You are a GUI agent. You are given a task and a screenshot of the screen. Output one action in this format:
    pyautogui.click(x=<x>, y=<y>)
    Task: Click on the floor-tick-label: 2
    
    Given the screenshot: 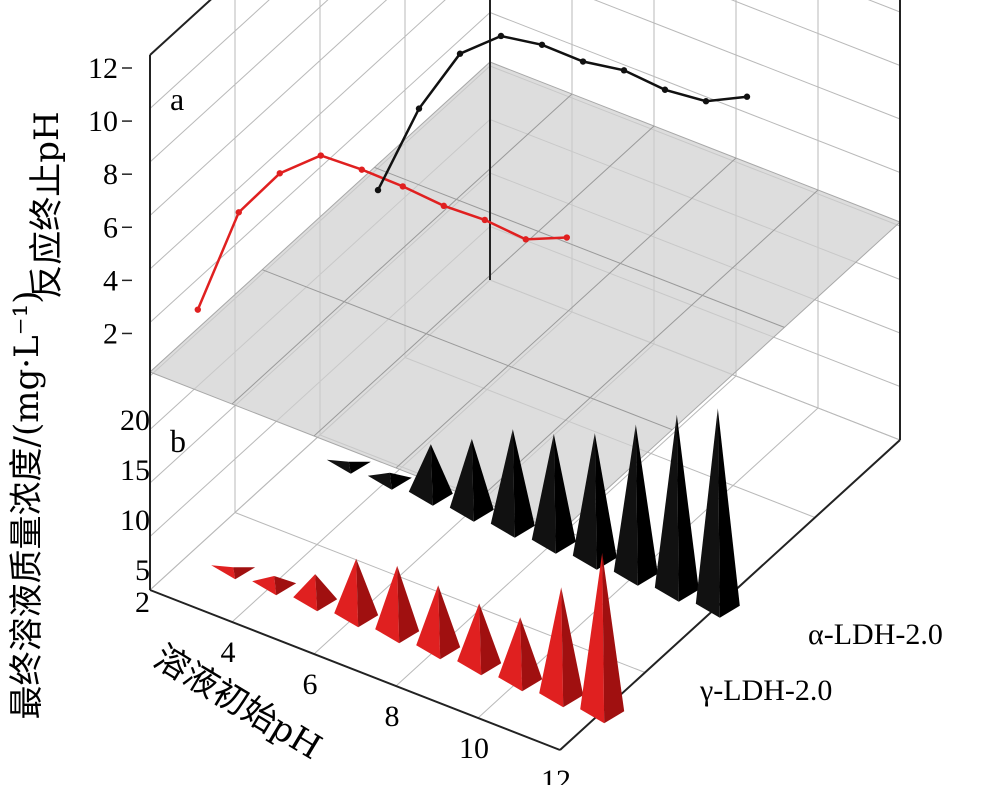 What is the action you would take?
    pyautogui.click(x=142, y=602)
    